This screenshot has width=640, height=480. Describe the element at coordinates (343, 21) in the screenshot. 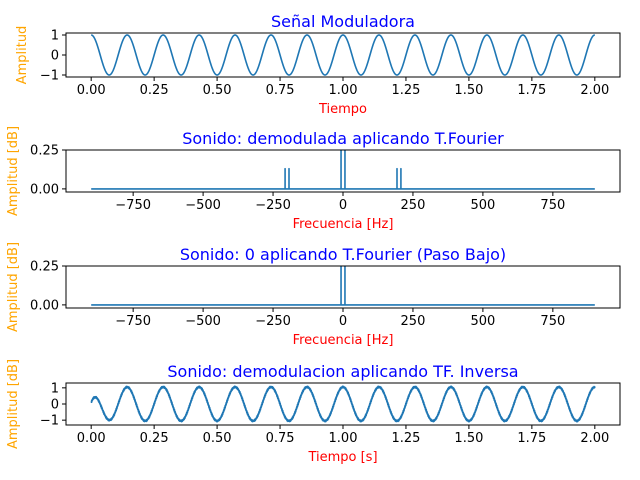

I see `chart-title: Señal Moduladora` at that location.